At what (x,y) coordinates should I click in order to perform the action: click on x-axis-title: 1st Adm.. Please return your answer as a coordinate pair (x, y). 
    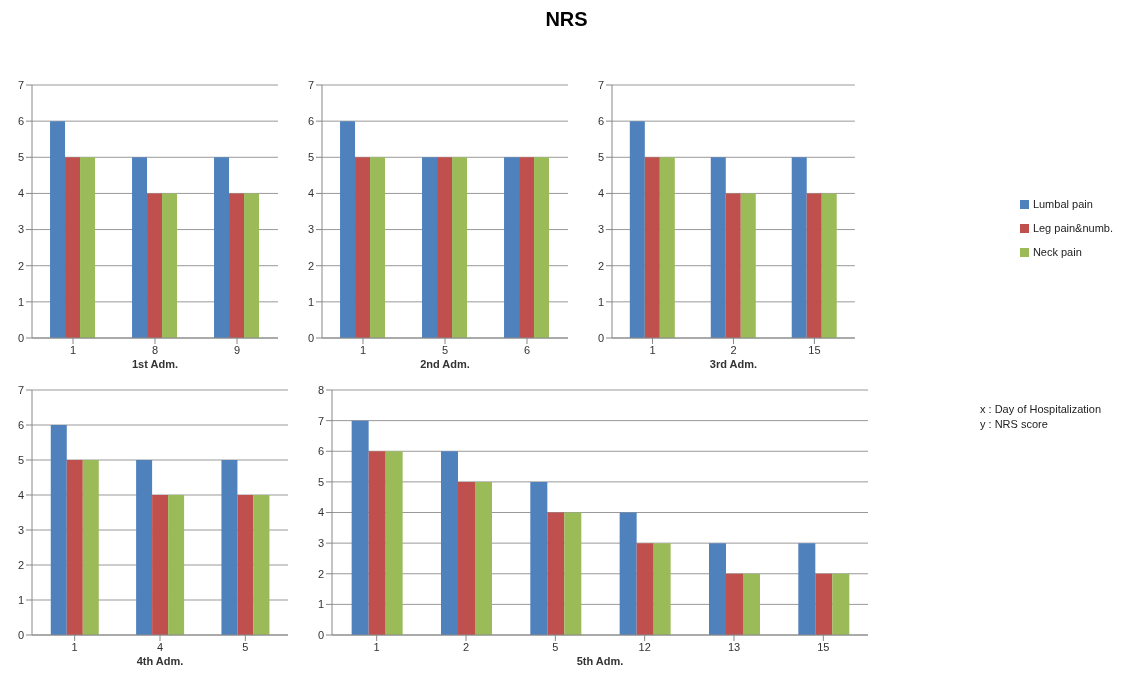
    Looking at the image, I should click on (155, 363).